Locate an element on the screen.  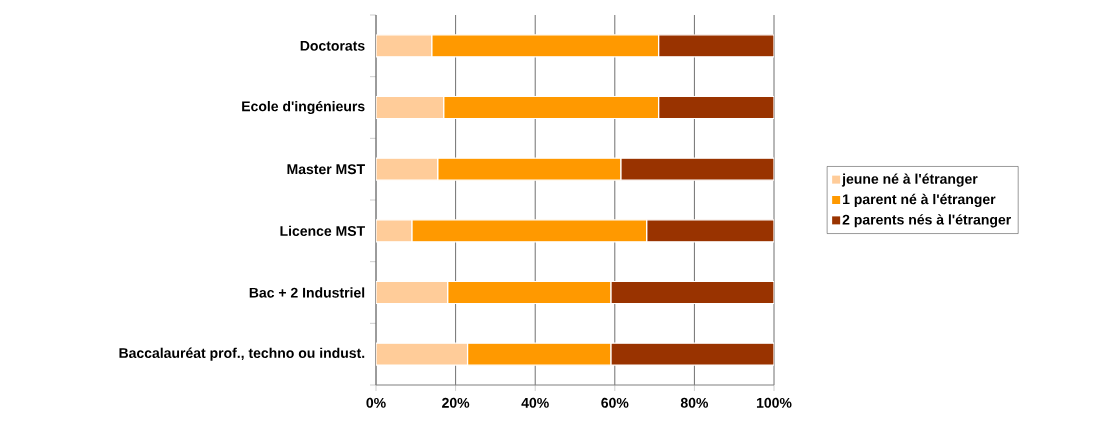
x-tick-label: 20% is located at coordinates (456, 402).